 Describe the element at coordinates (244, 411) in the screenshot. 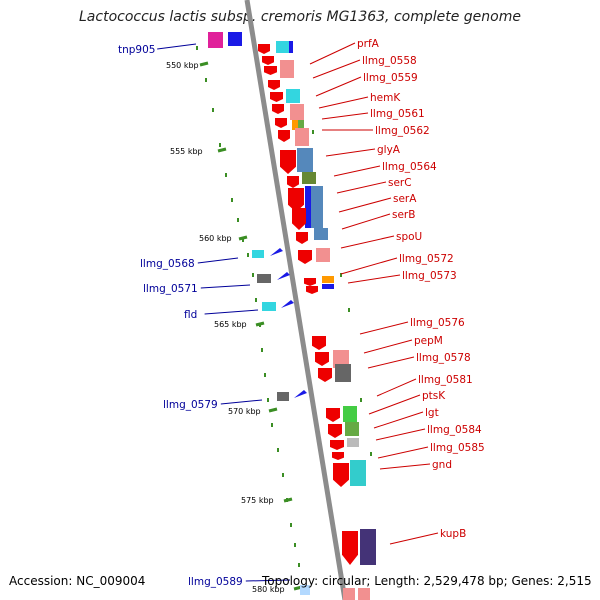

I see `scale-label: 570 kbp` at that location.